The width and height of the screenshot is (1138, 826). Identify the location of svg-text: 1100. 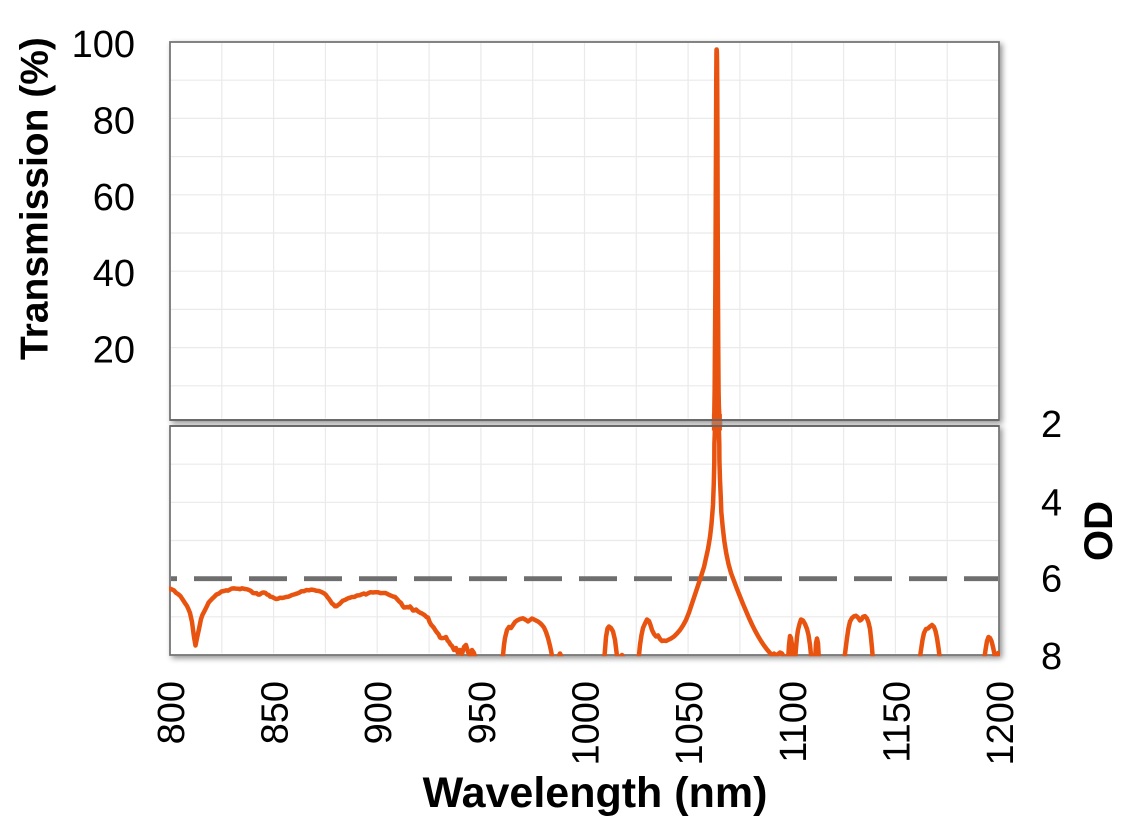
(794, 722).